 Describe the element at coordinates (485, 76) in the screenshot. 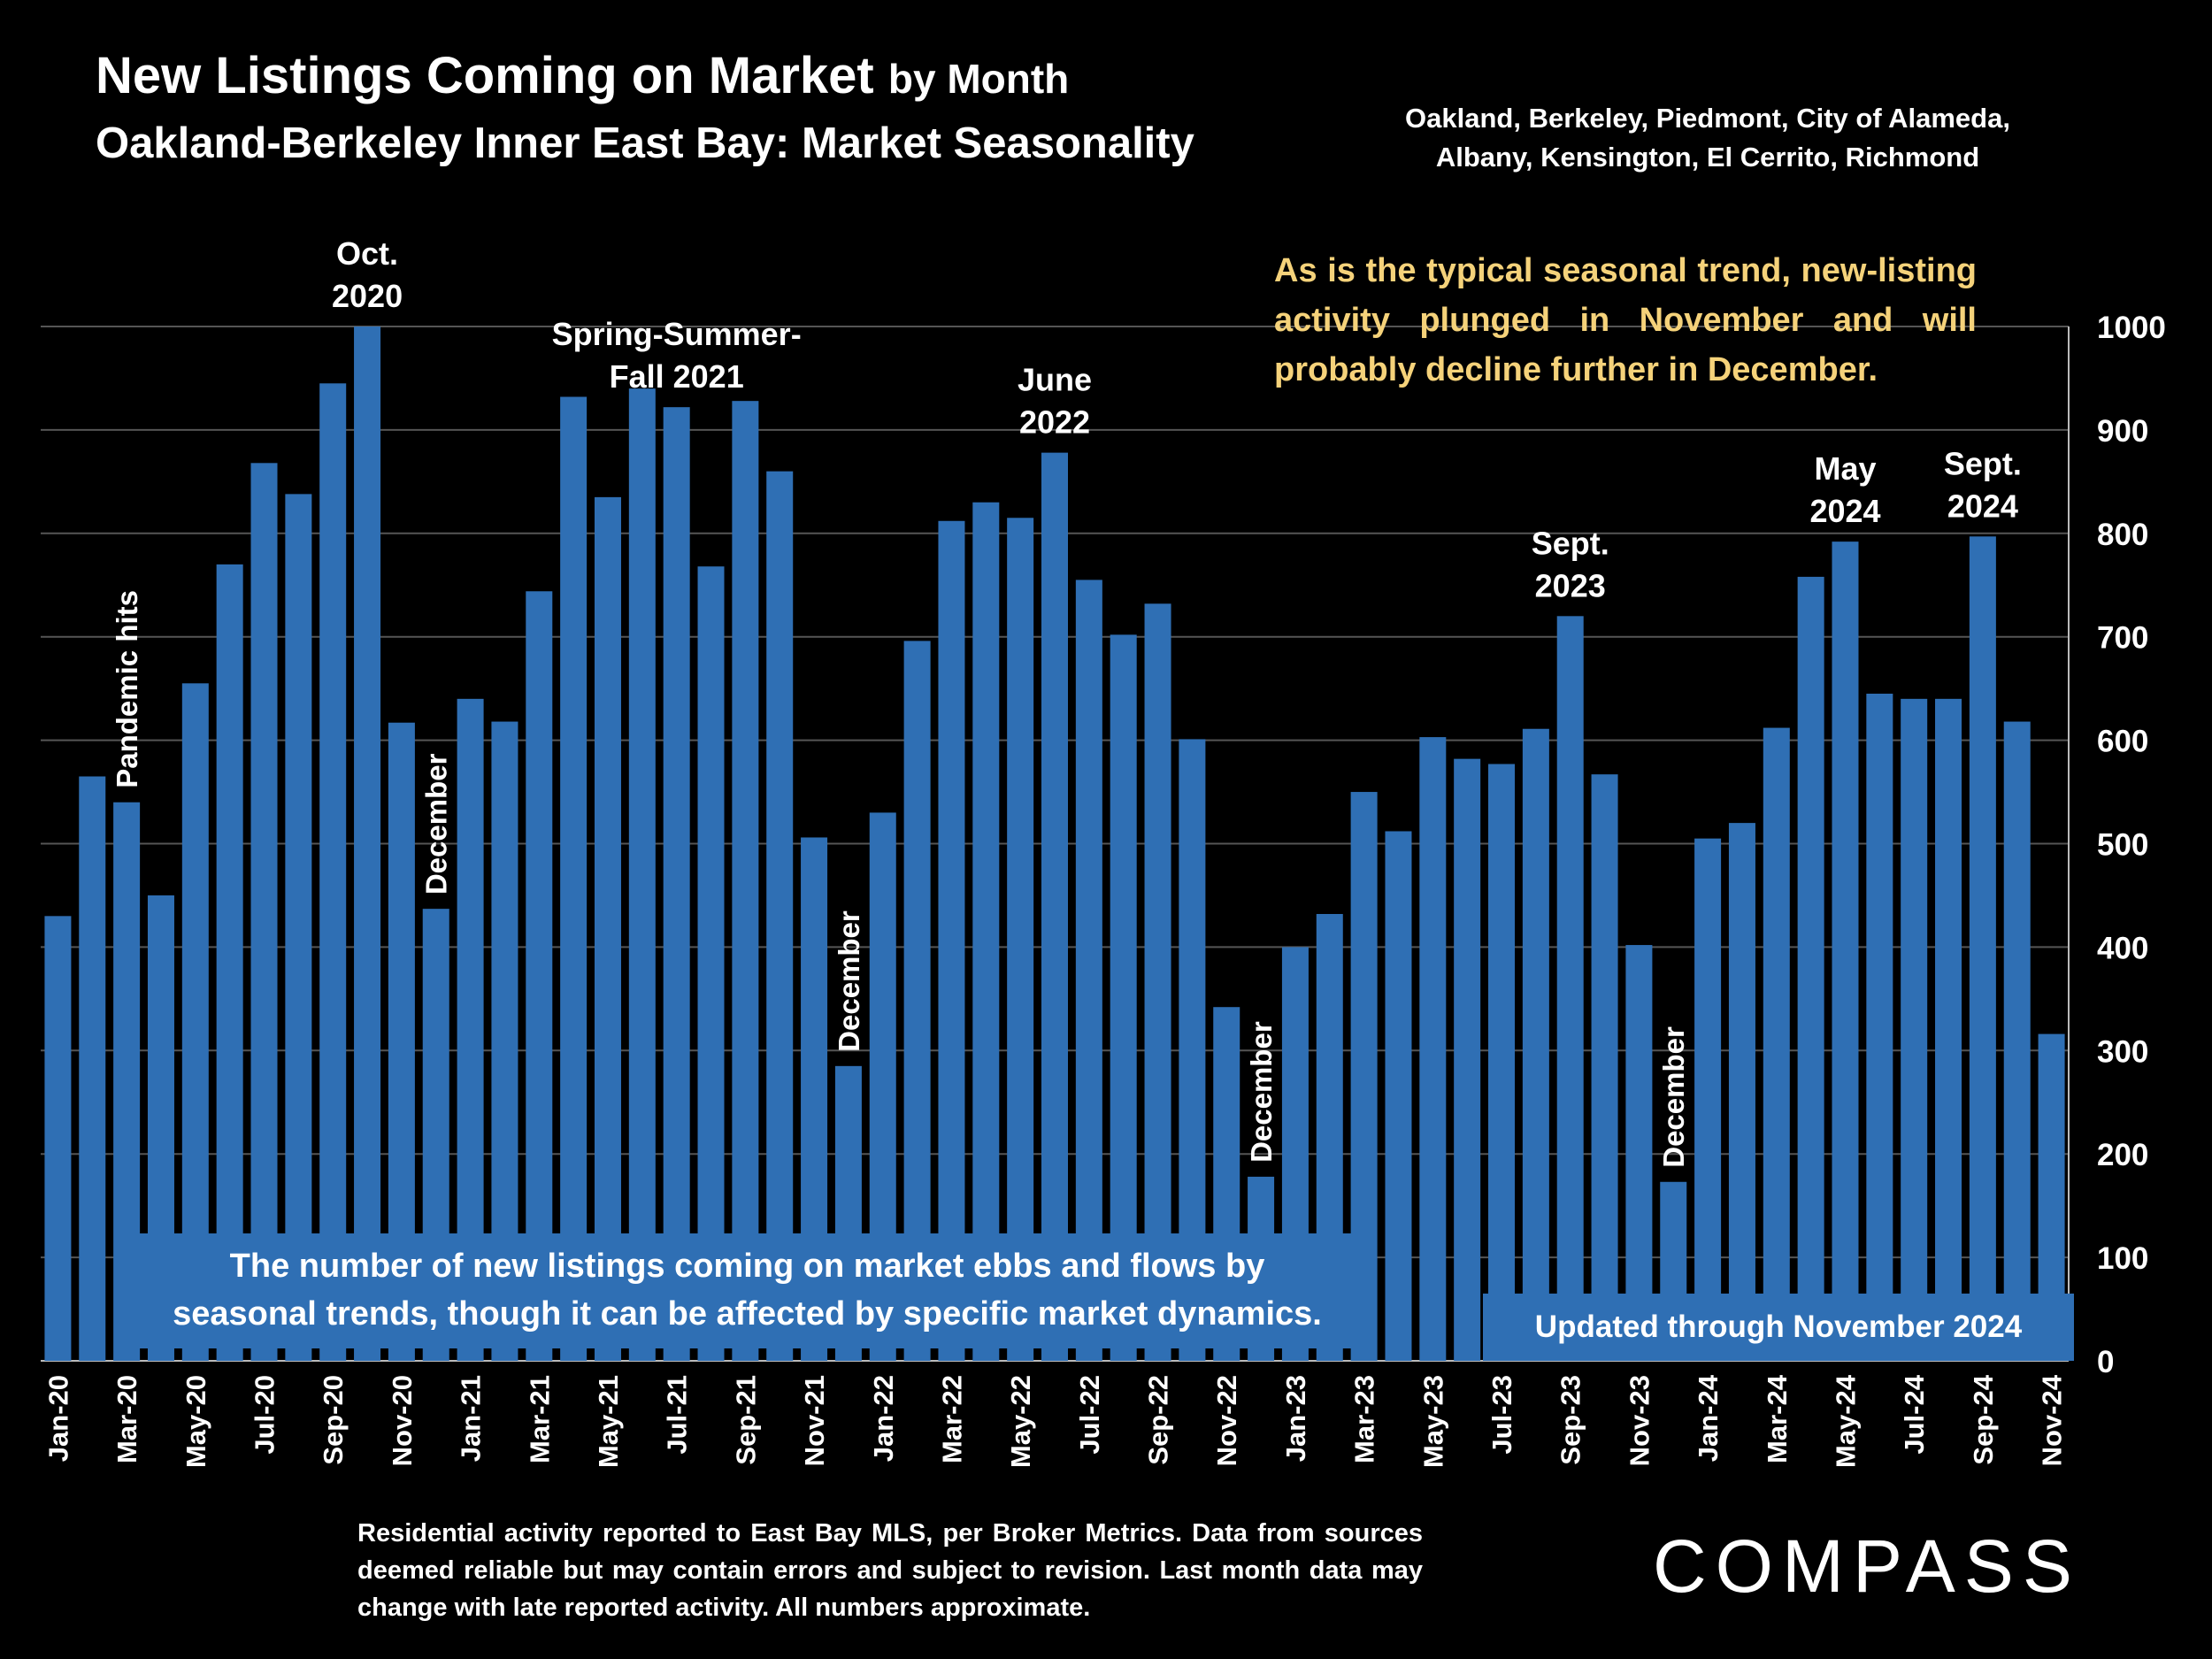

I see `chart-title-main: New Listings Coming on Market` at that location.